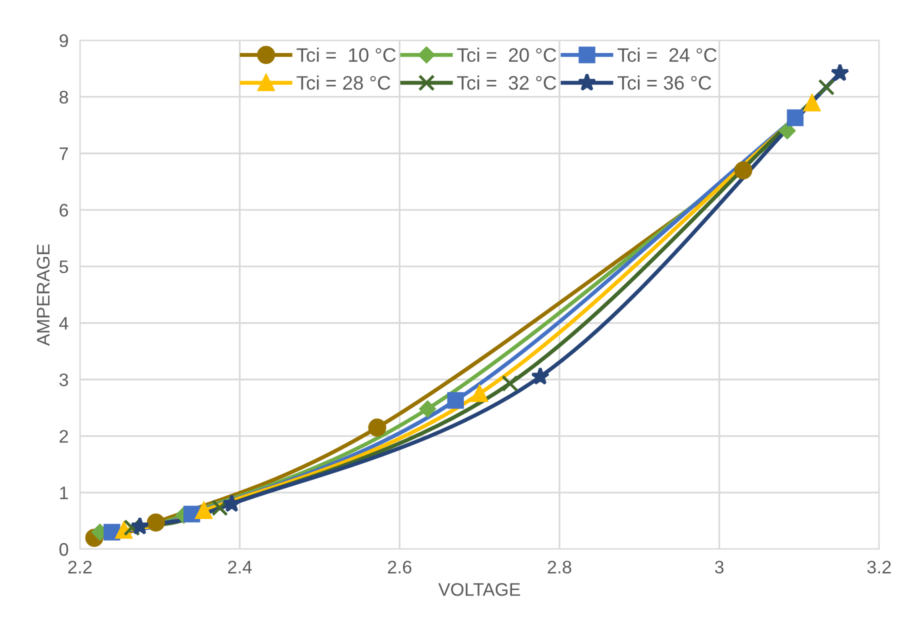  What do you see at coordinates (63, 379) in the screenshot?
I see `y-tick-label: 3` at bounding box center [63, 379].